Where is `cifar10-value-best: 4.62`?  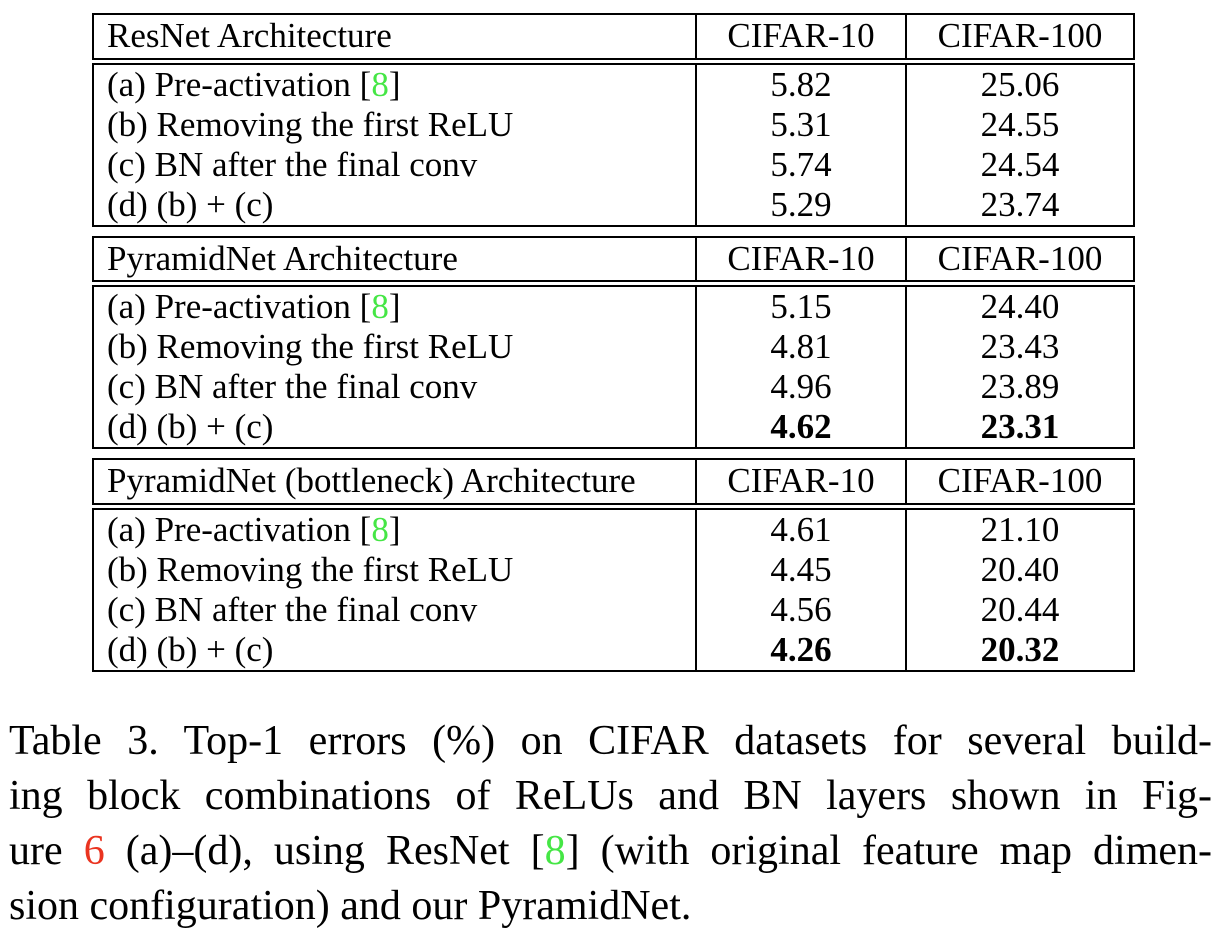
cifar10-value-best: 4.62 is located at coordinates (800, 427).